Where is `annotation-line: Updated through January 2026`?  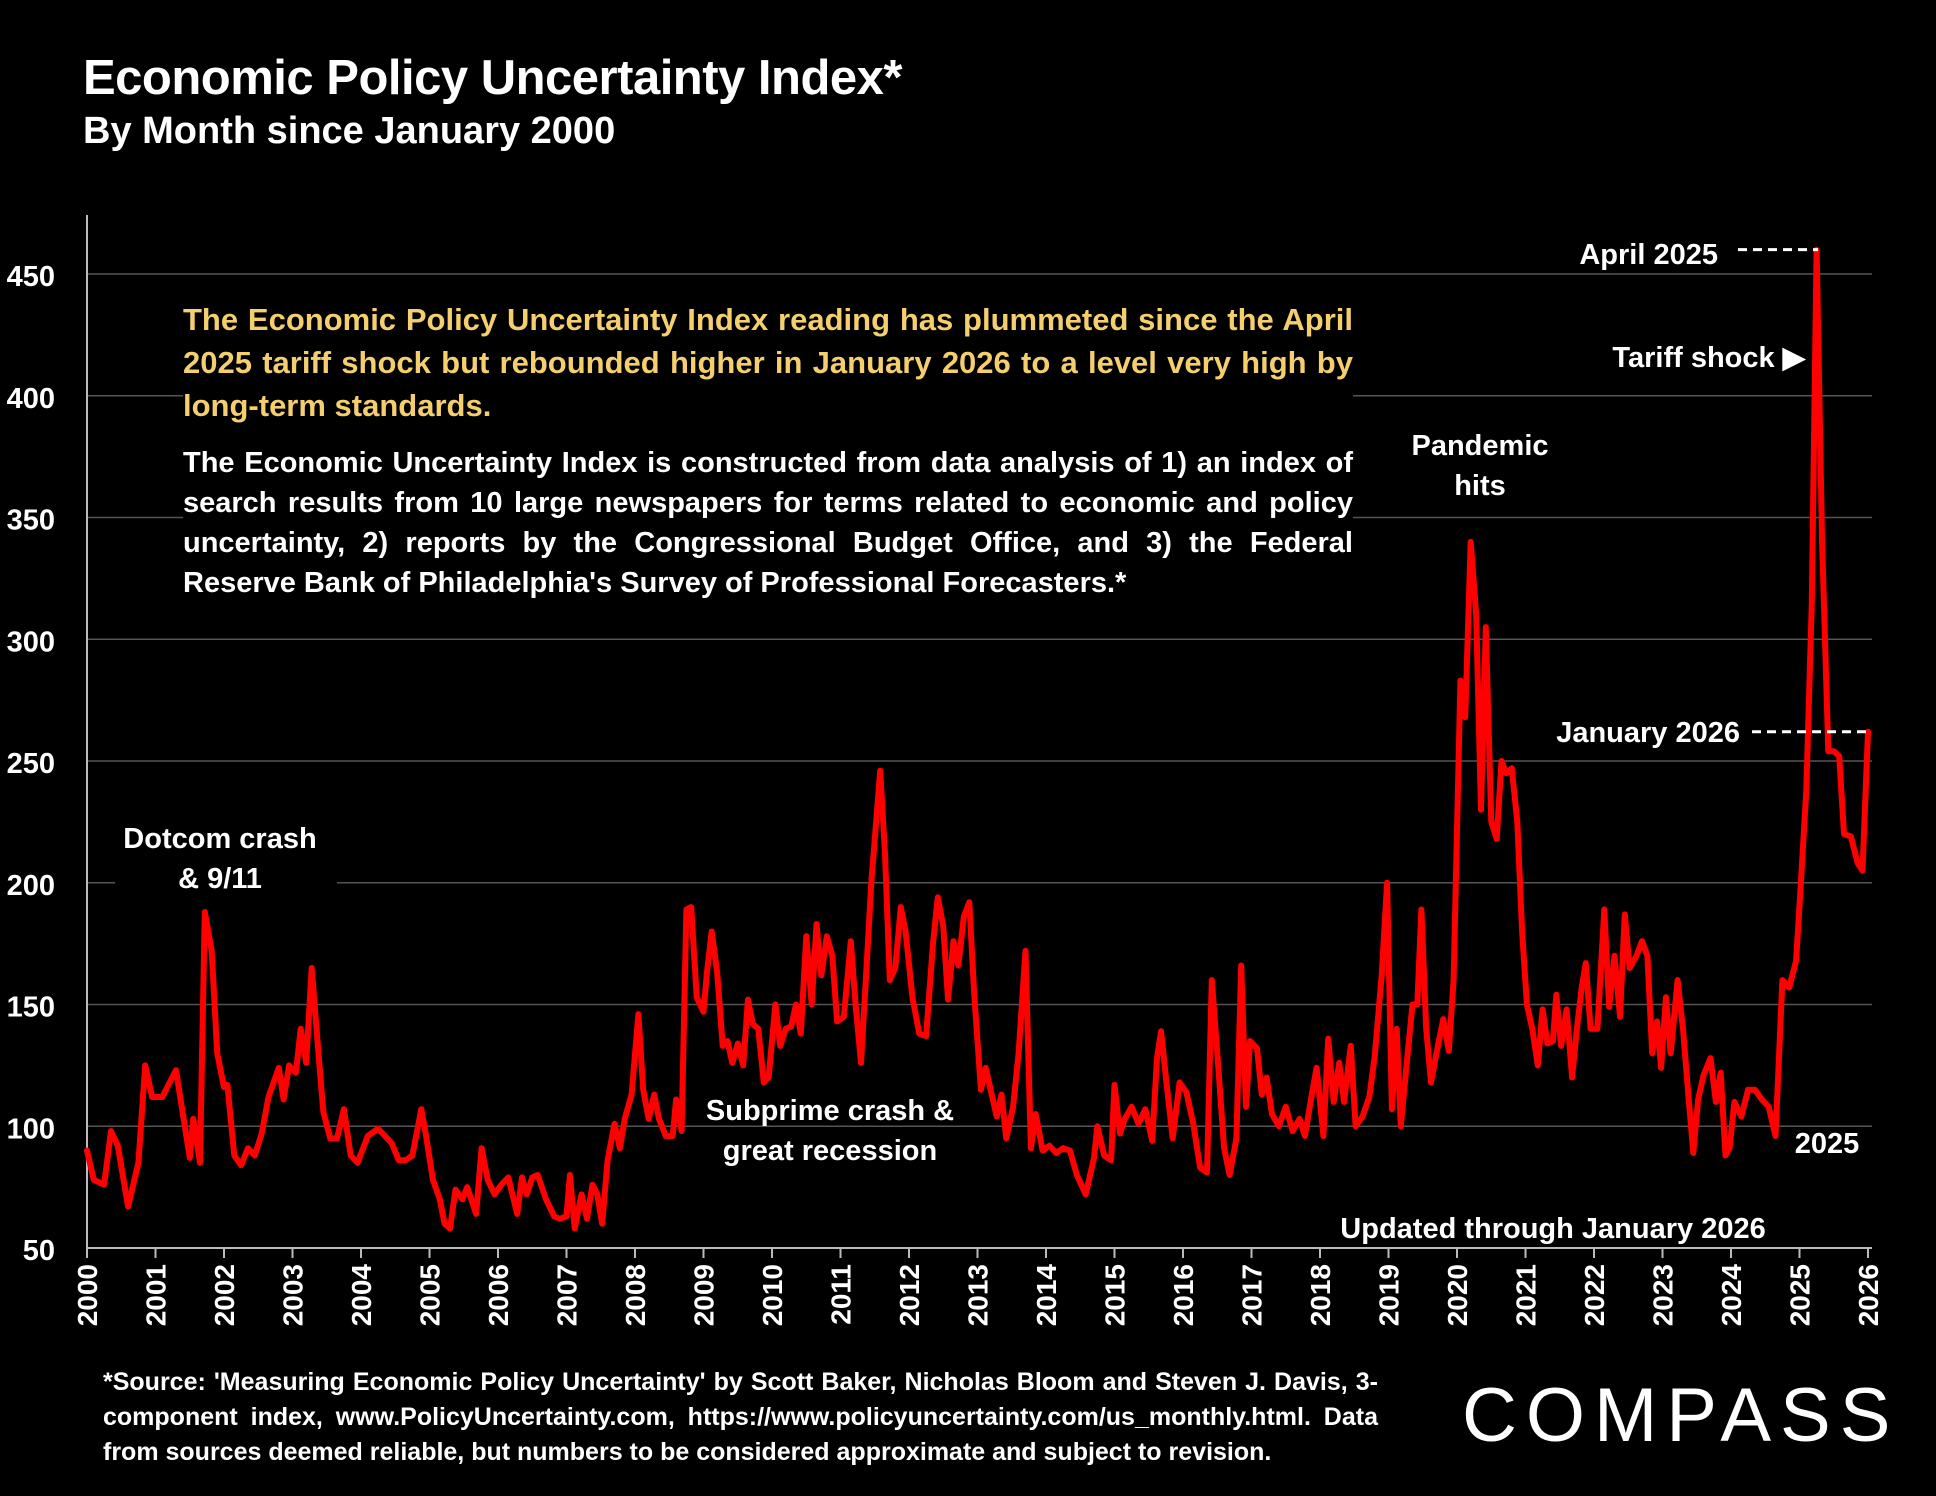 annotation-line: Updated through January 2026 is located at coordinates (1552, 1229).